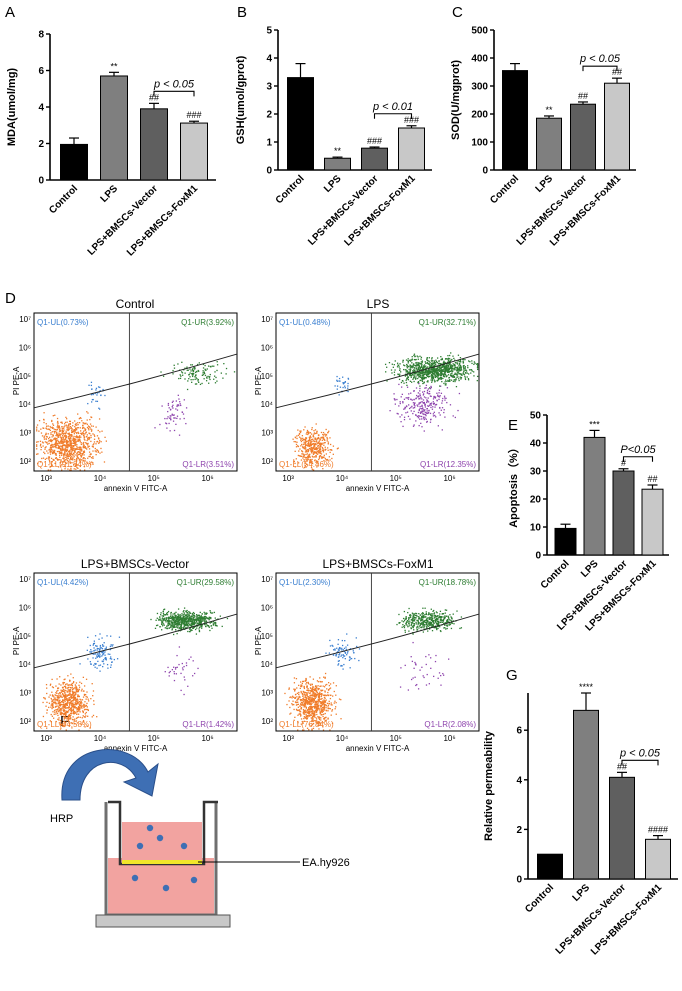 The height and width of the screenshot is (991, 682). What do you see at coordinates (479, 115) in the screenshot?
I see `y-tick-label: 200` at bounding box center [479, 115].